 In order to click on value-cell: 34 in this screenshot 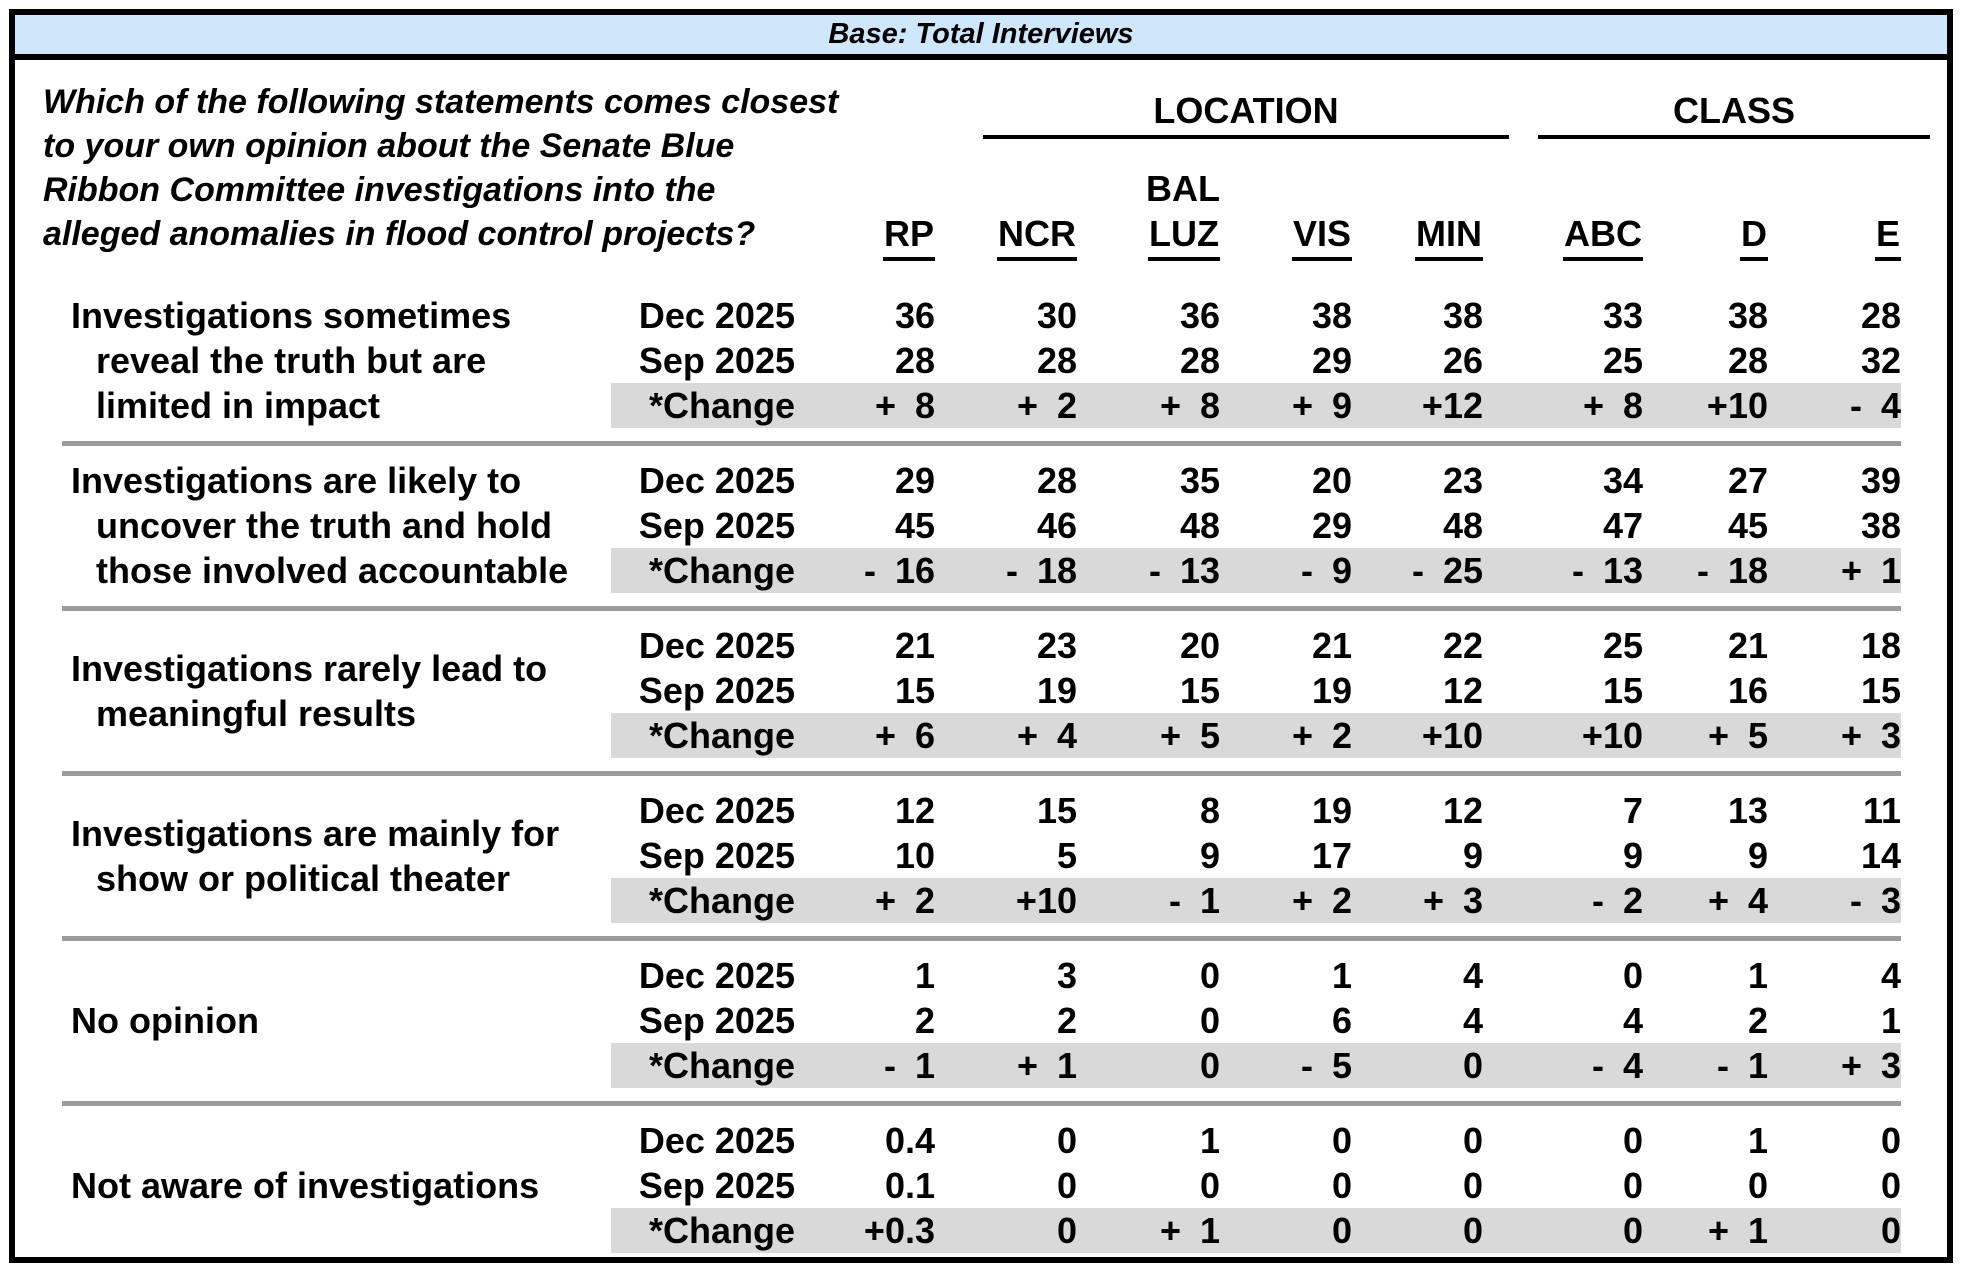, I will do `click(1622, 480)`.